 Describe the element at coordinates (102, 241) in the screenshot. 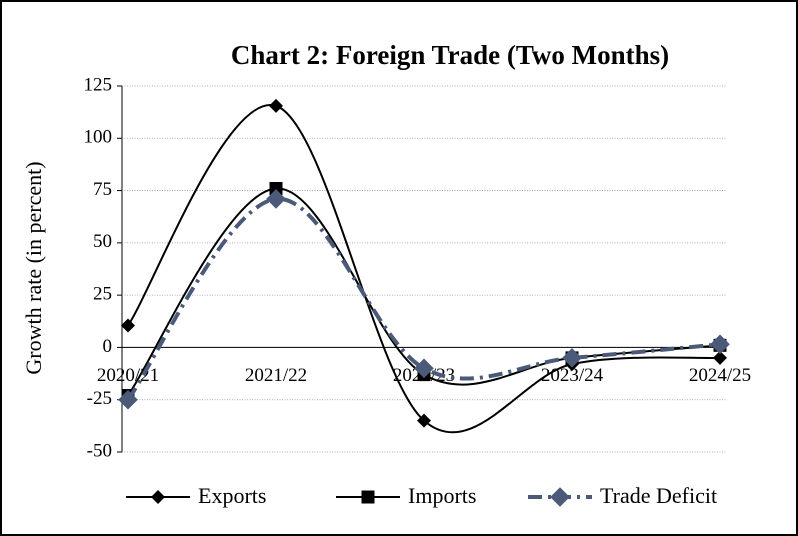

I see `y-tick-label: 50` at that location.